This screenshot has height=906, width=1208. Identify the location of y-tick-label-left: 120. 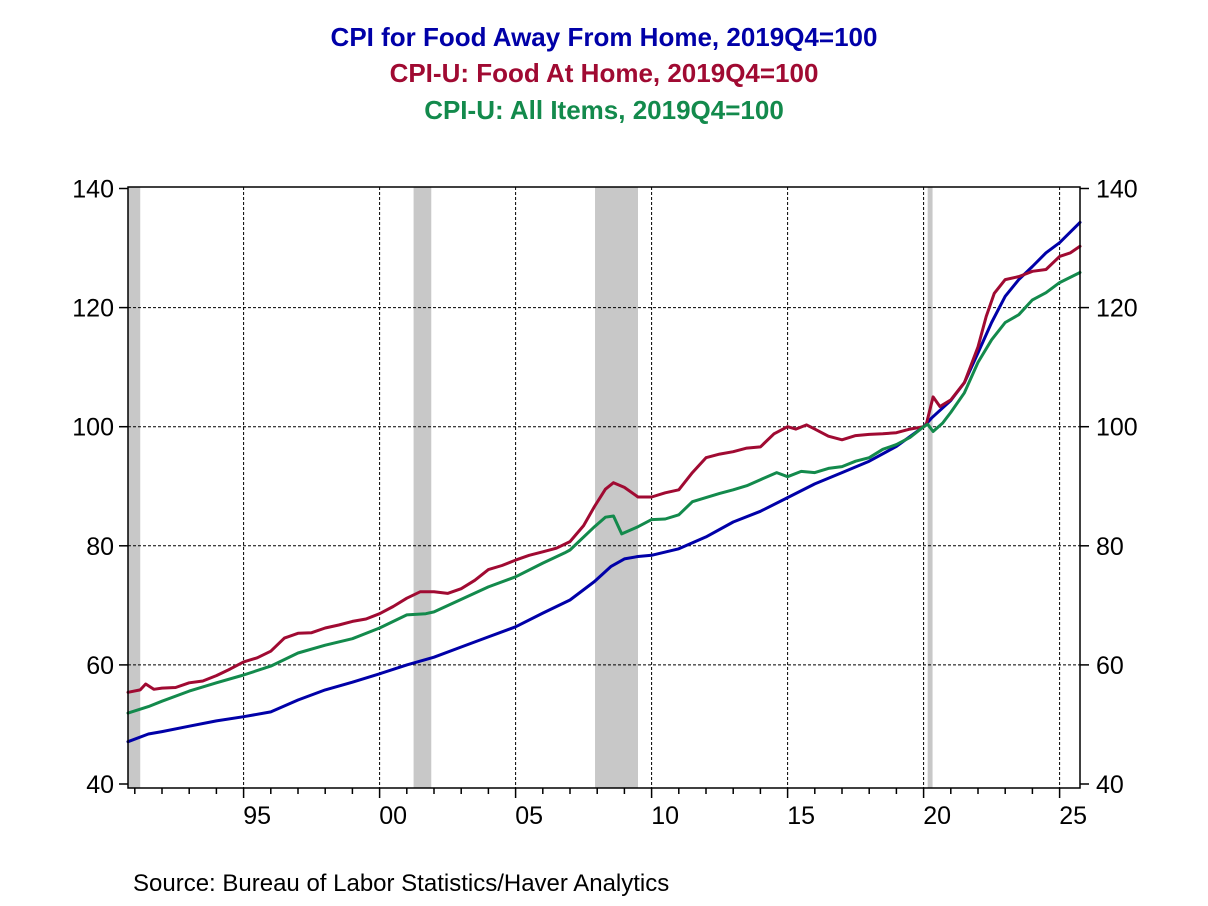
(93, 309).